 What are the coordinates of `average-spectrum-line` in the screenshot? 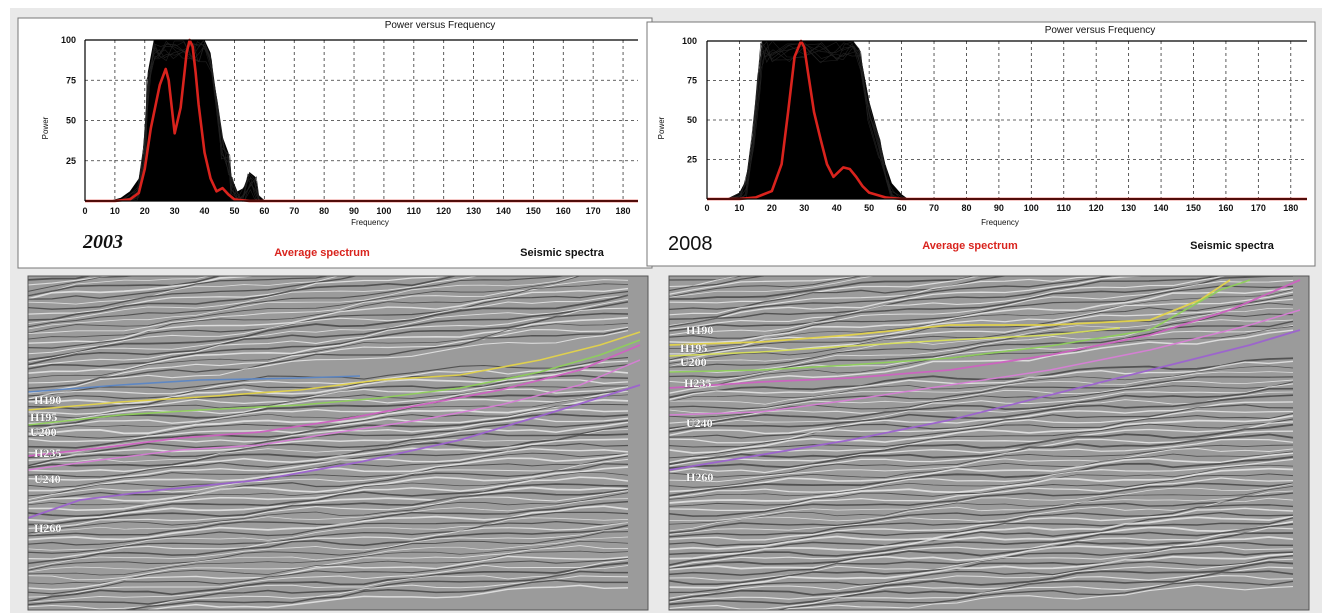 It's located at (1007, 120).